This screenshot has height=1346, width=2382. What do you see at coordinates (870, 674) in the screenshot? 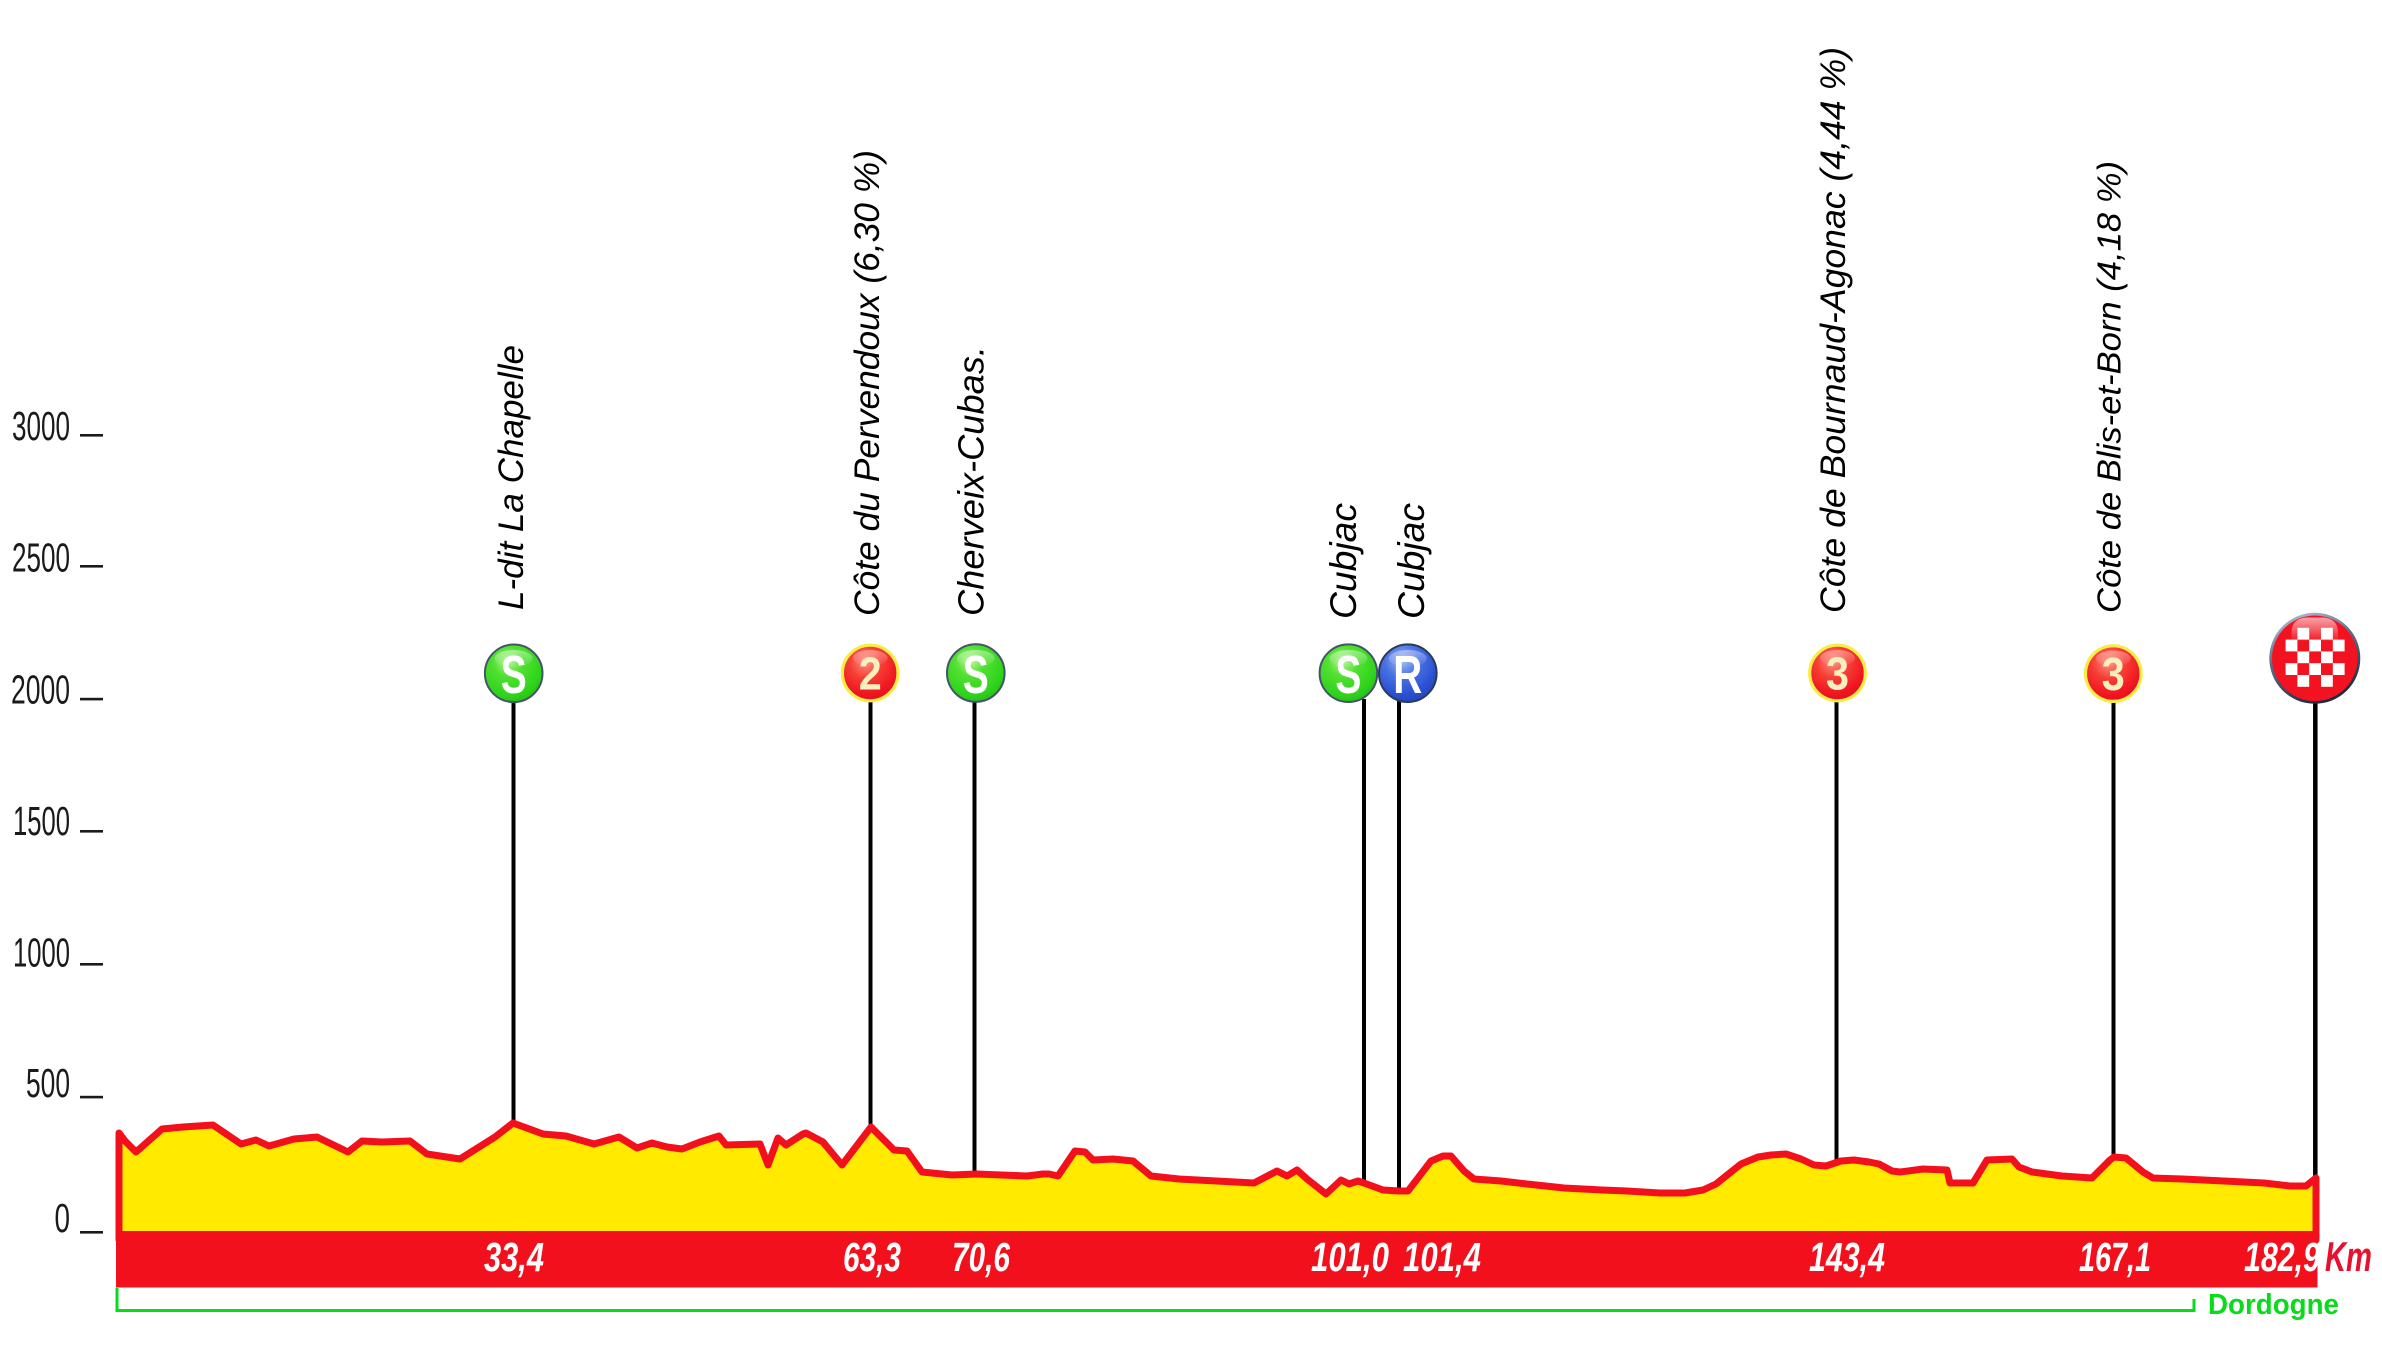
I see `svg-text: 2` at bounding box center [870, 674].